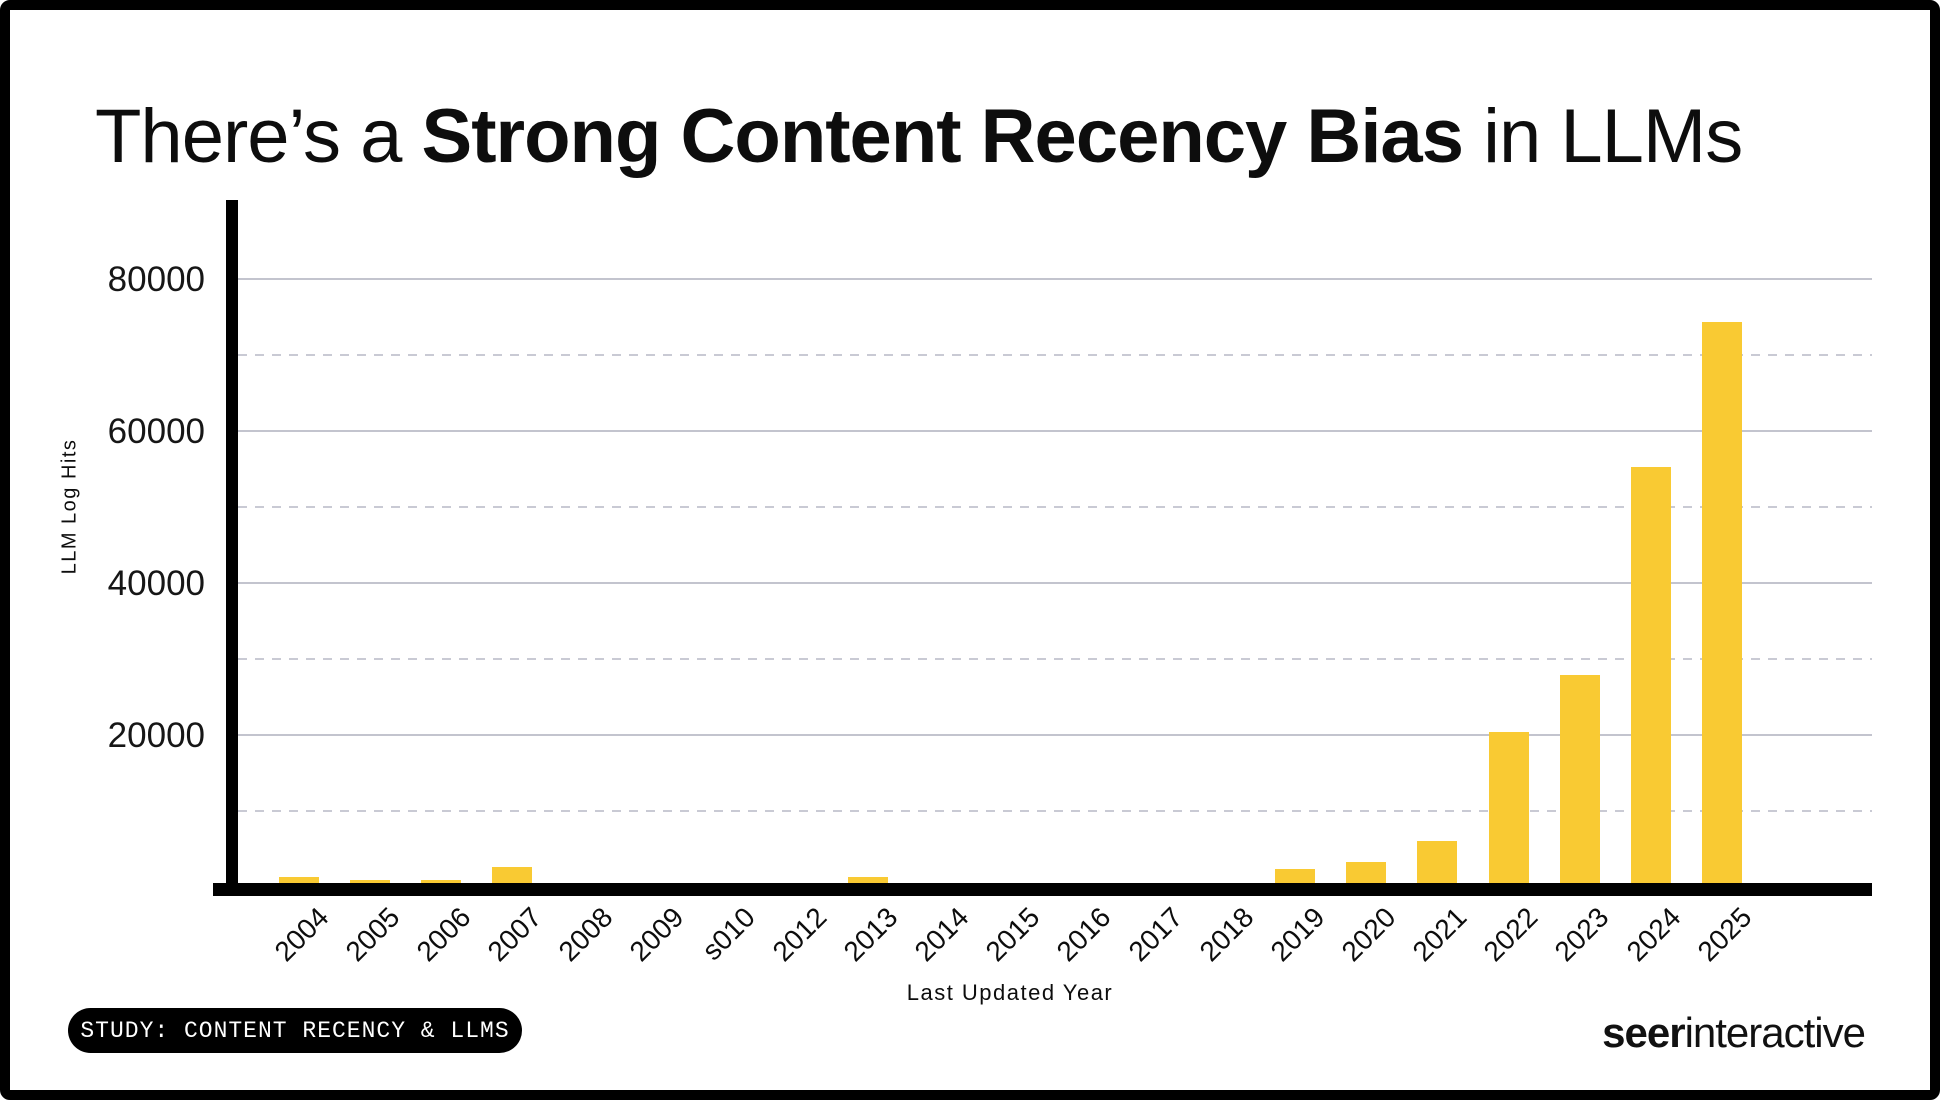  Describe the element at coordinates (1155, 934) in the screenshot. I see `x-tick-label-2017: 2017` at that location.